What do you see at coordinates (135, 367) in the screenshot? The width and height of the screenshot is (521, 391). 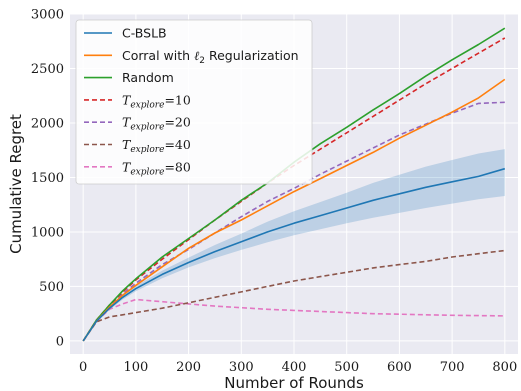 I see `x-tick-label: 100` at bounding box center [135, 367].